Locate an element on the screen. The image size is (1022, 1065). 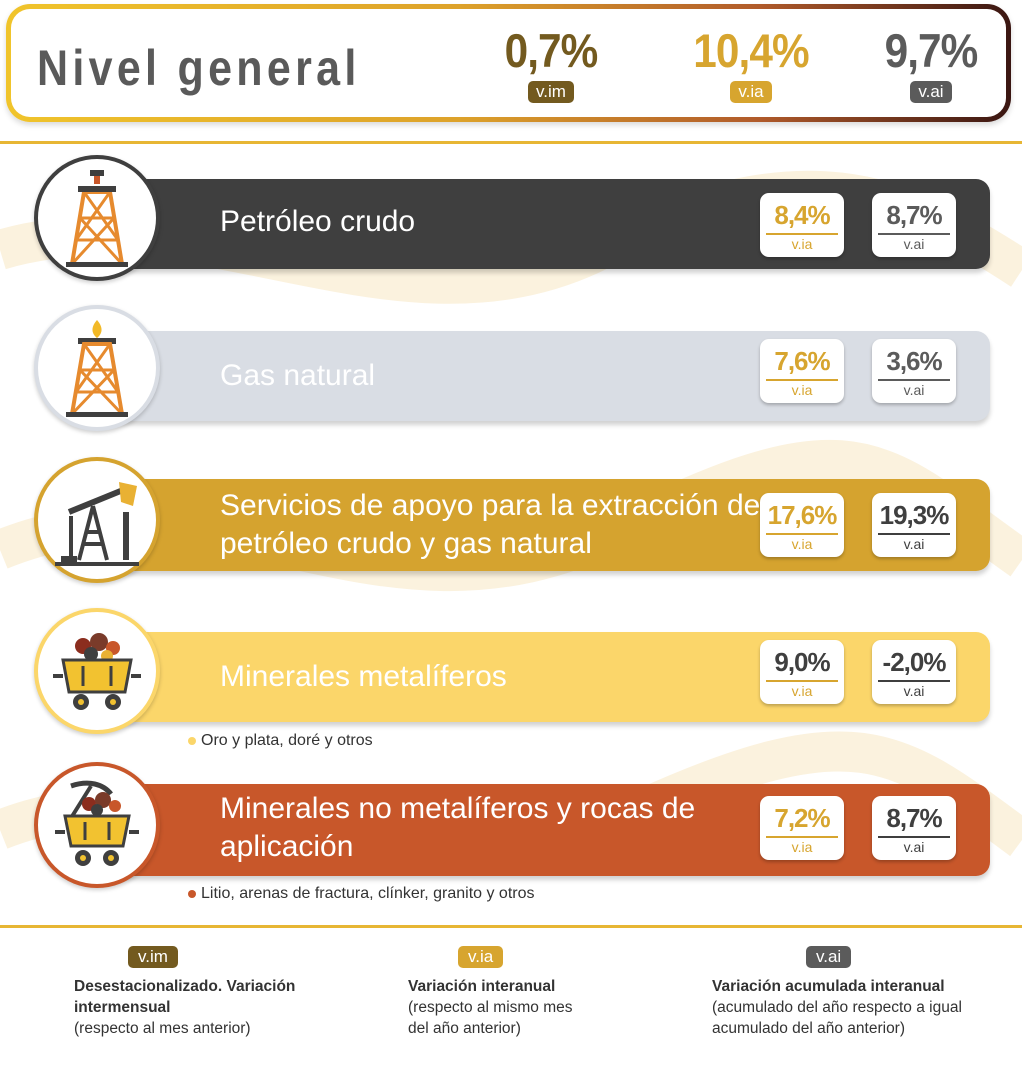
stat-vim: 0,7% v.im is located at coordinates (551, 64).